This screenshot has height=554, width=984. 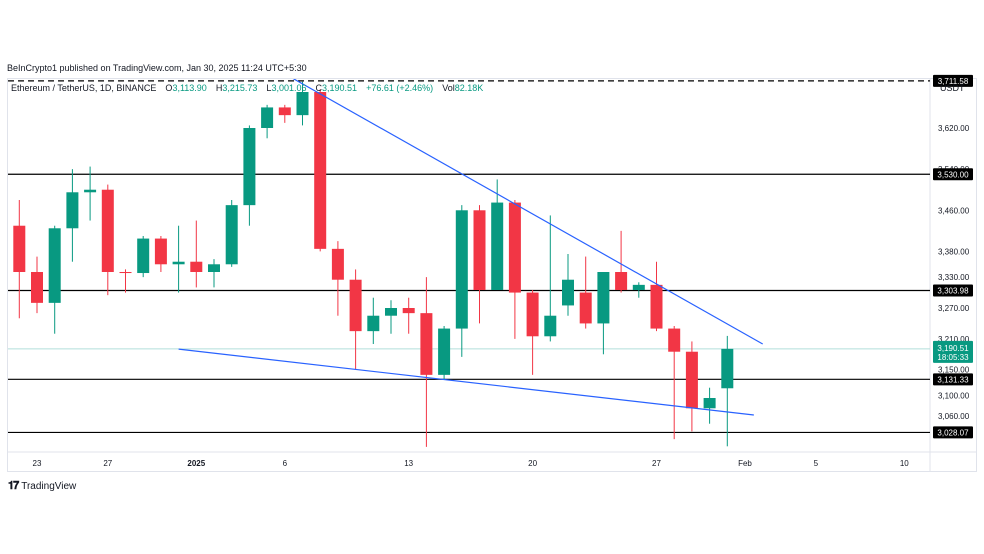 I want to click on y-tick-label: 3,100.00, so click(x=954, y=395).